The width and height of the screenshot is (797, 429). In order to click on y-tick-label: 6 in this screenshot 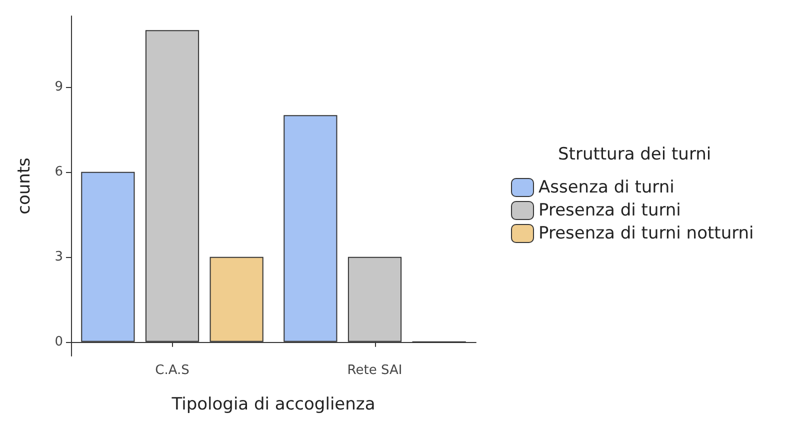, I will do `click(58, 172)`.